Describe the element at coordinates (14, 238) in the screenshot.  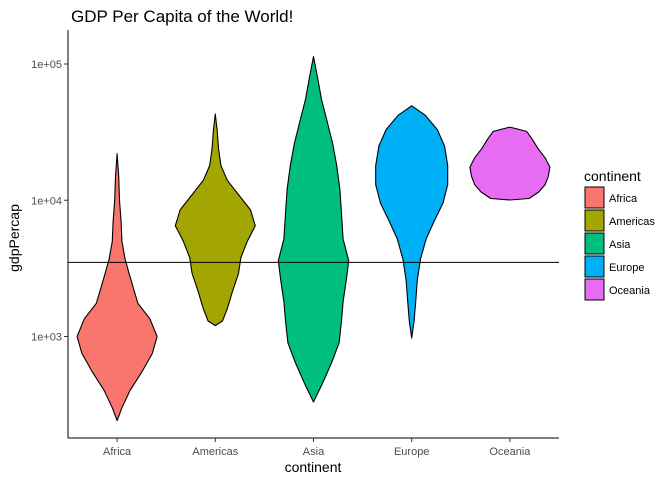
I see `y-axis-title: gdpPercap` at that location.